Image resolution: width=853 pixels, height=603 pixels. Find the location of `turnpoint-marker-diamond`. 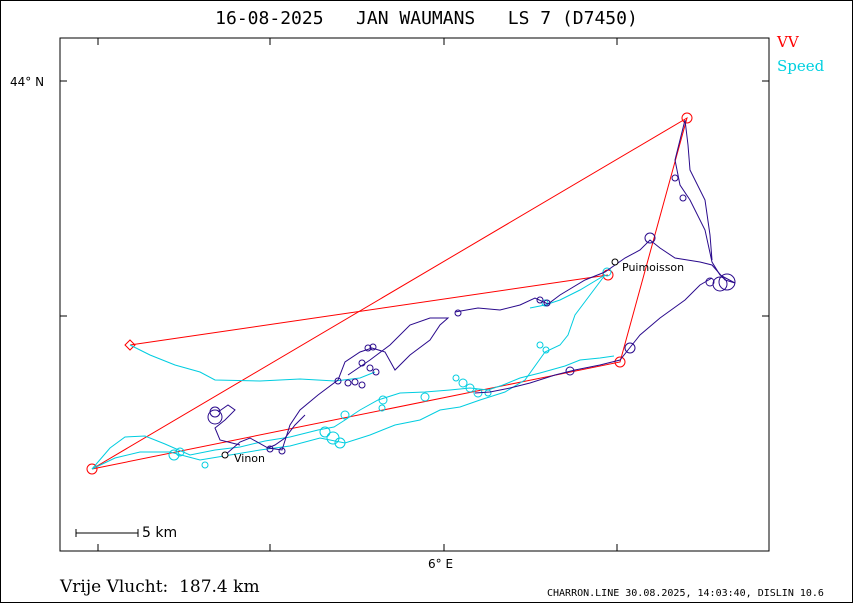

turnpoint-marker-diamond is located at coordinates (130, 345).